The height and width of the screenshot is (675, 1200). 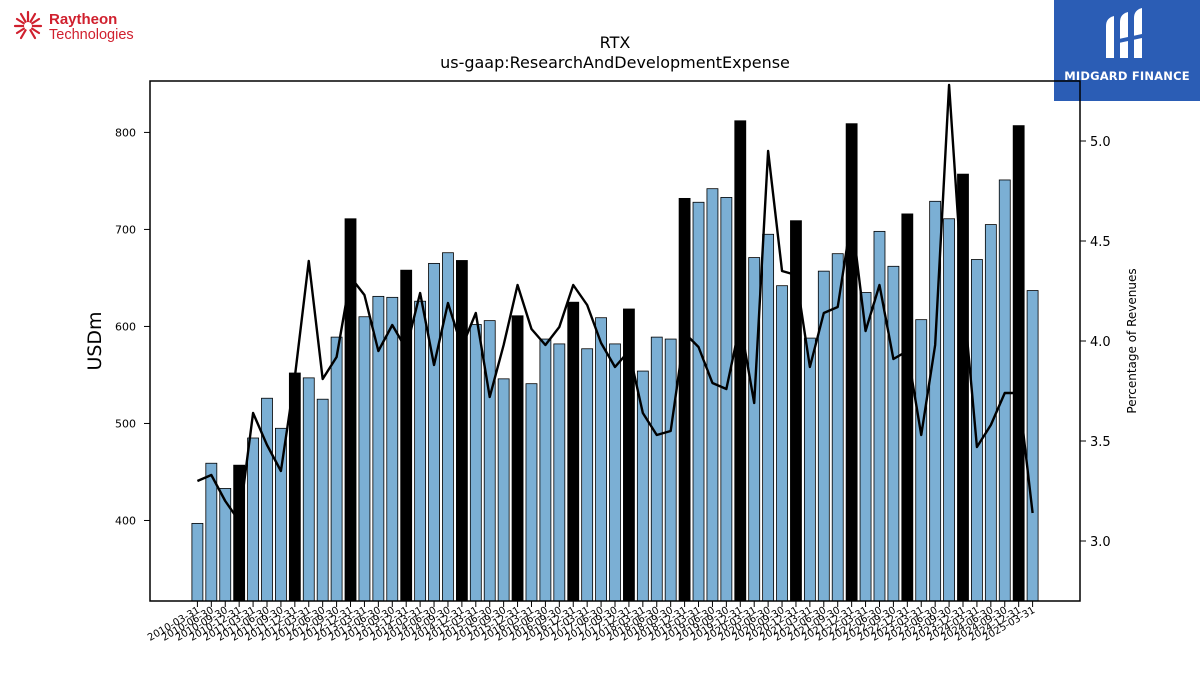 I want to click on y2-axis-ticks: 3.0 3.5 4.0 4.5 5.0, so click(x=1095, y=342).